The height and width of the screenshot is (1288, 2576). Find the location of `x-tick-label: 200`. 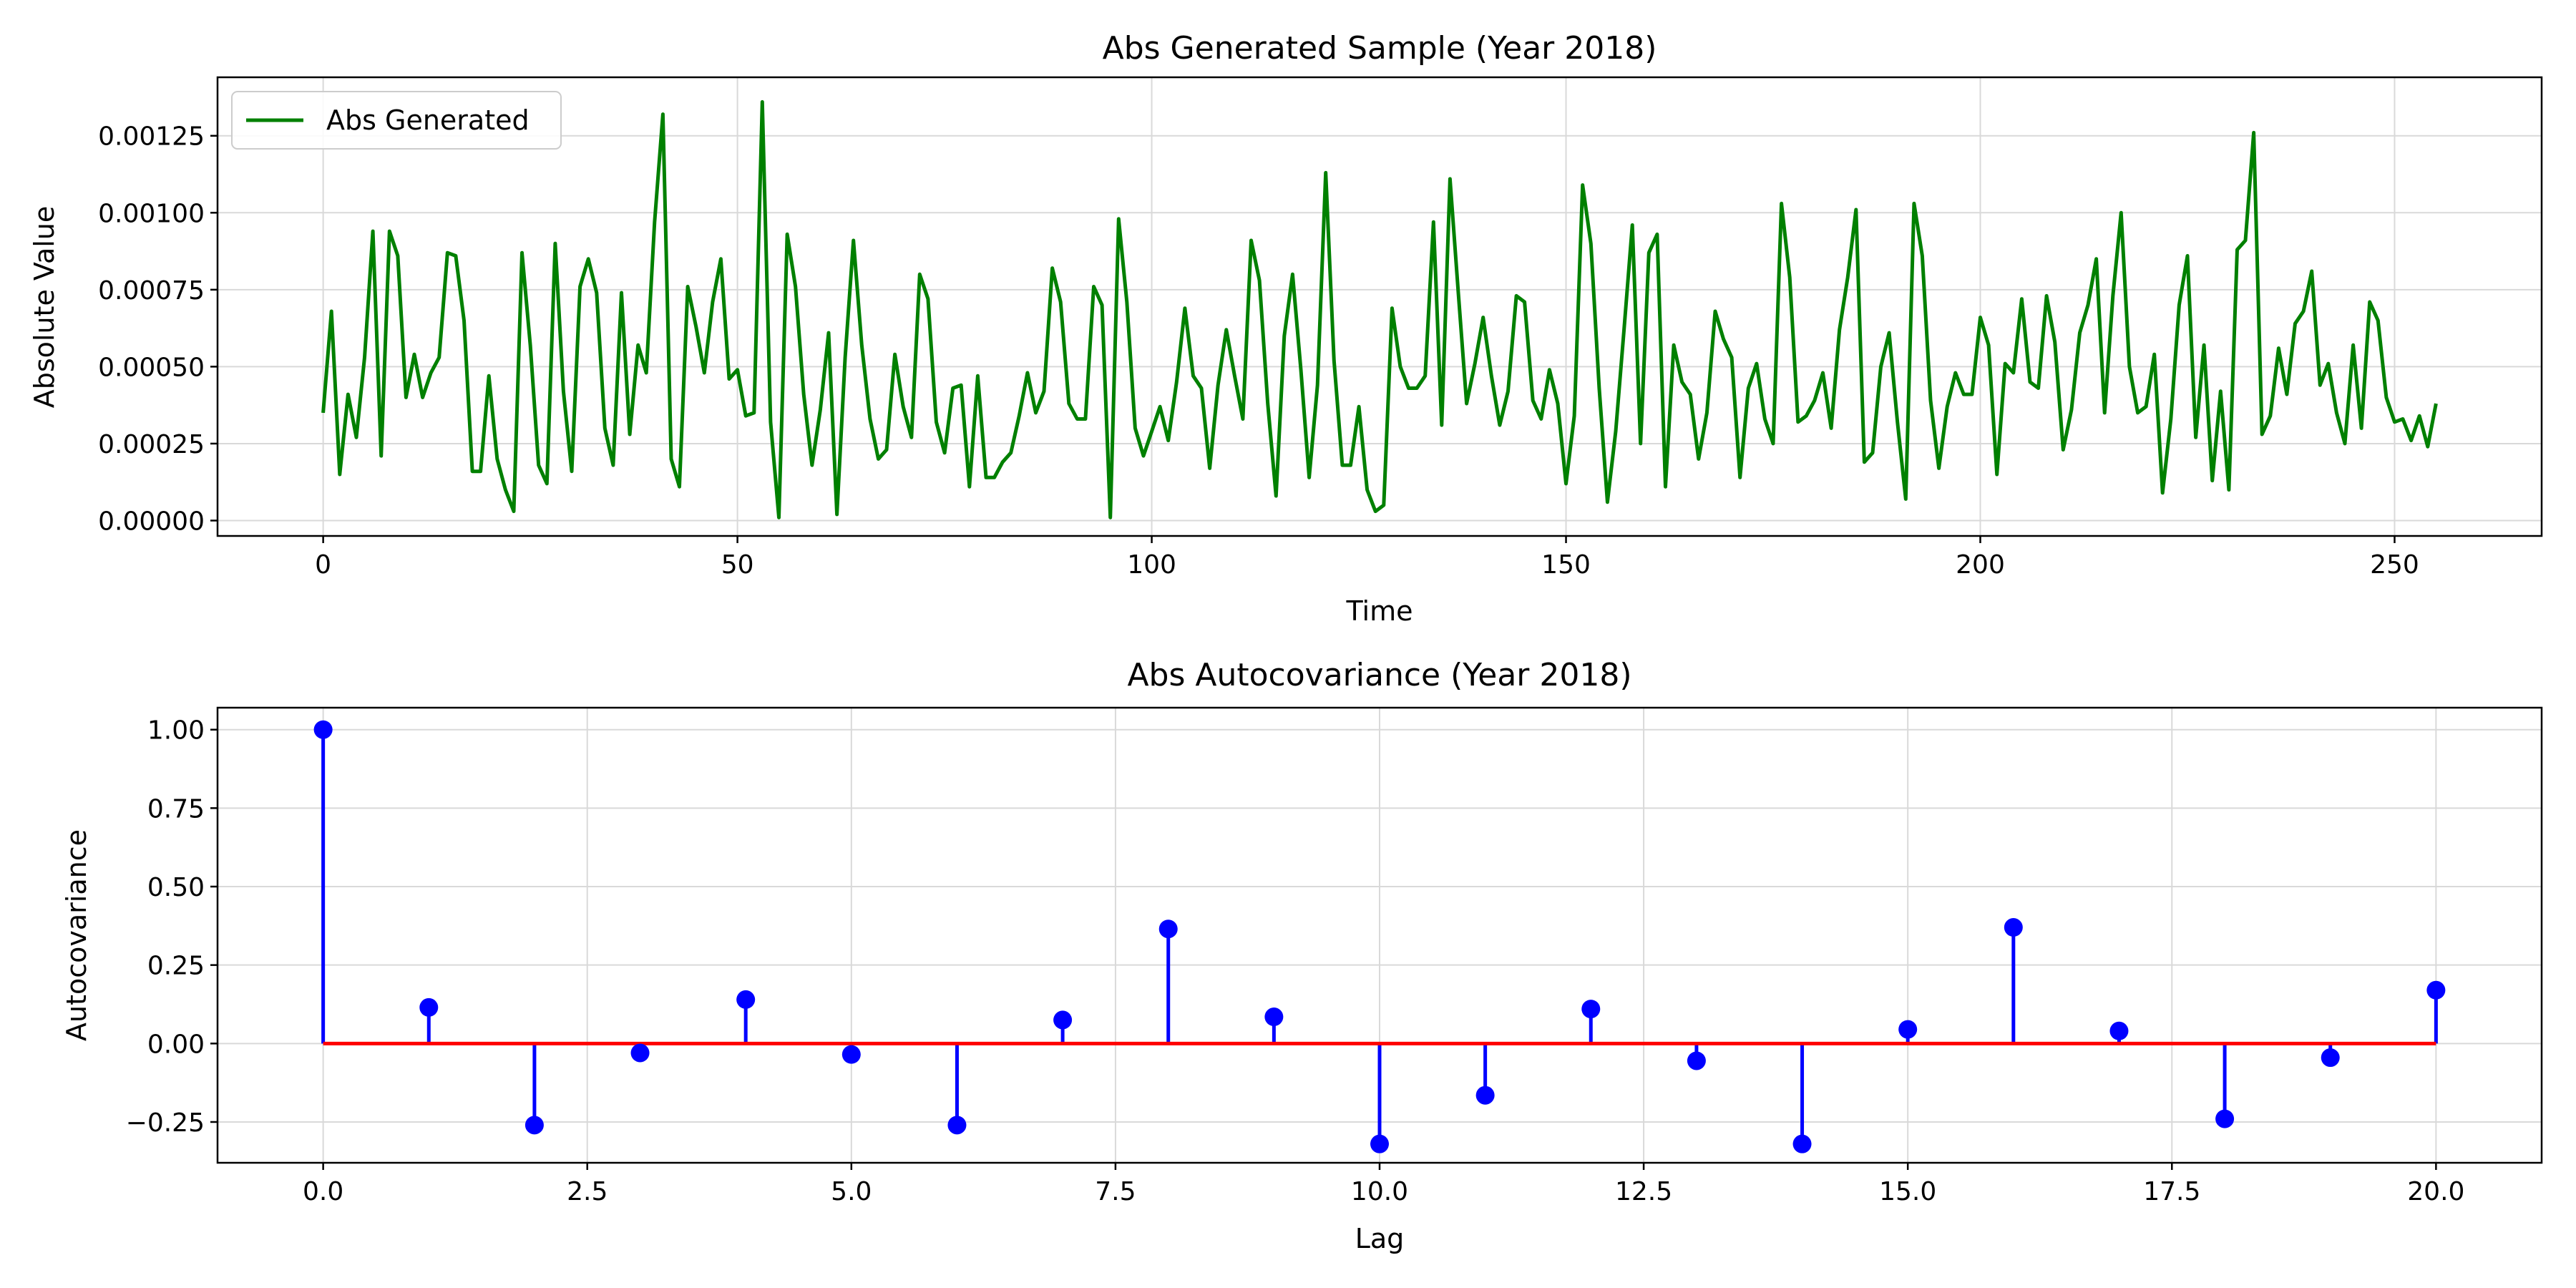

x-tick-label: 200 is located at coordinates (1980, 565).